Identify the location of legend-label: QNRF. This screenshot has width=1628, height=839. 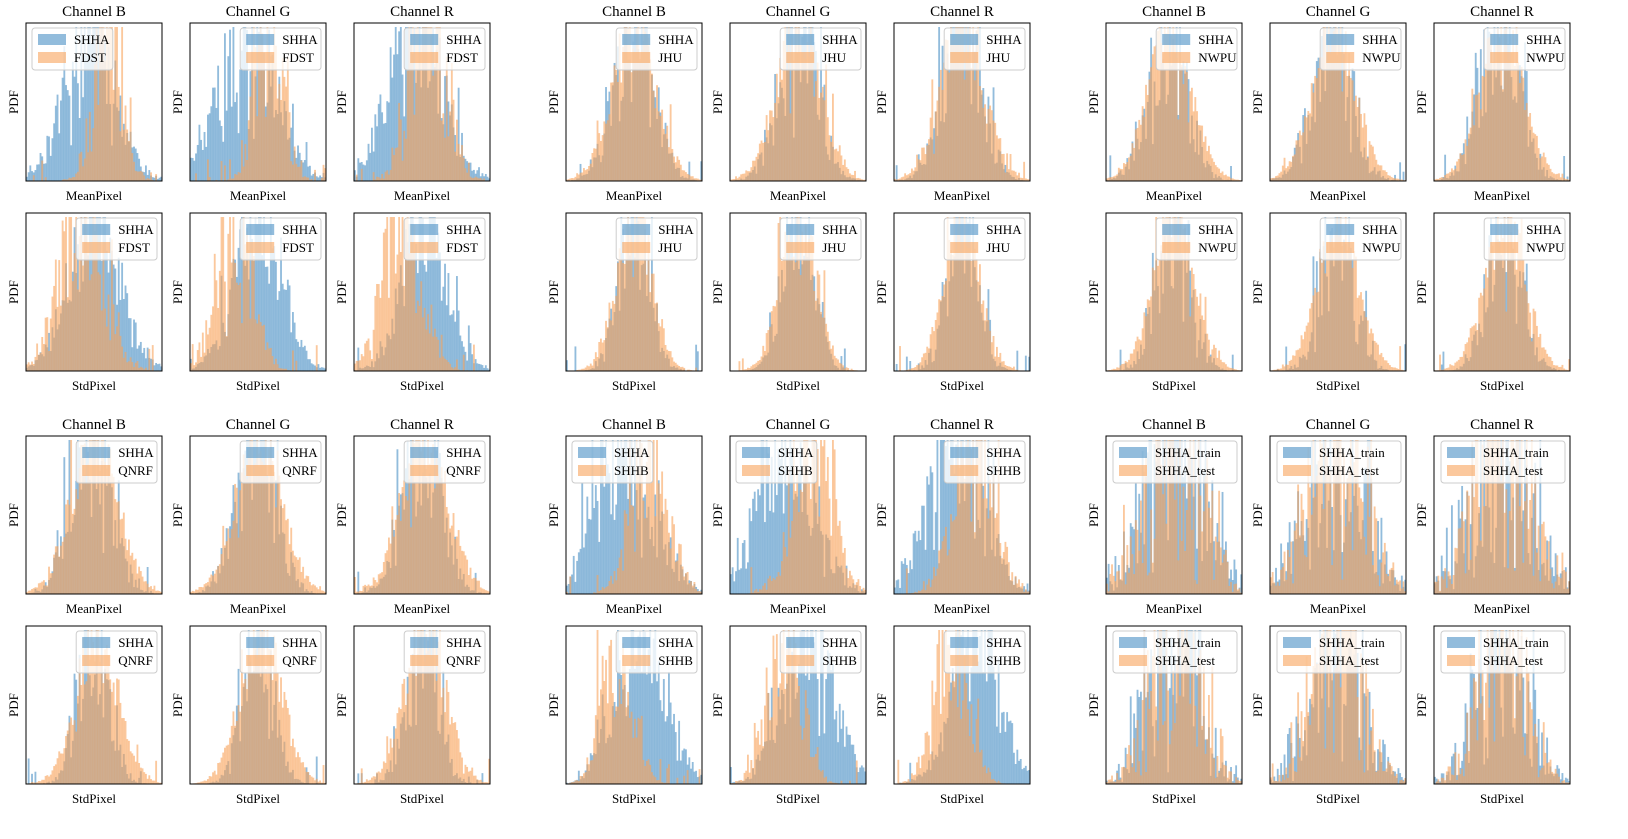
(135, 660).